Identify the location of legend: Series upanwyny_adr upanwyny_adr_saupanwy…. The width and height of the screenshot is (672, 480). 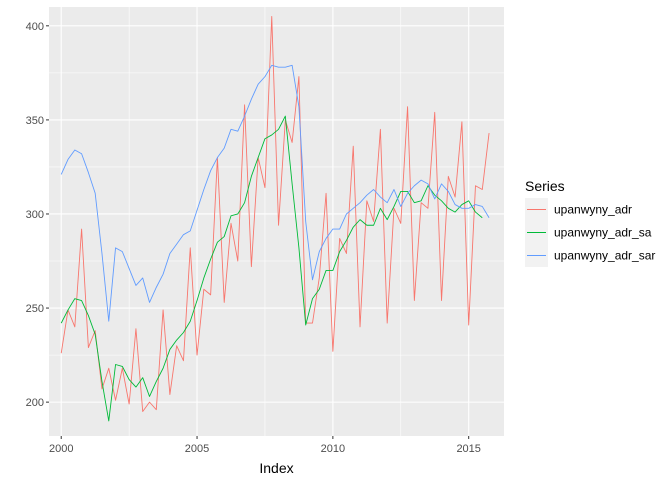
(590, 222).